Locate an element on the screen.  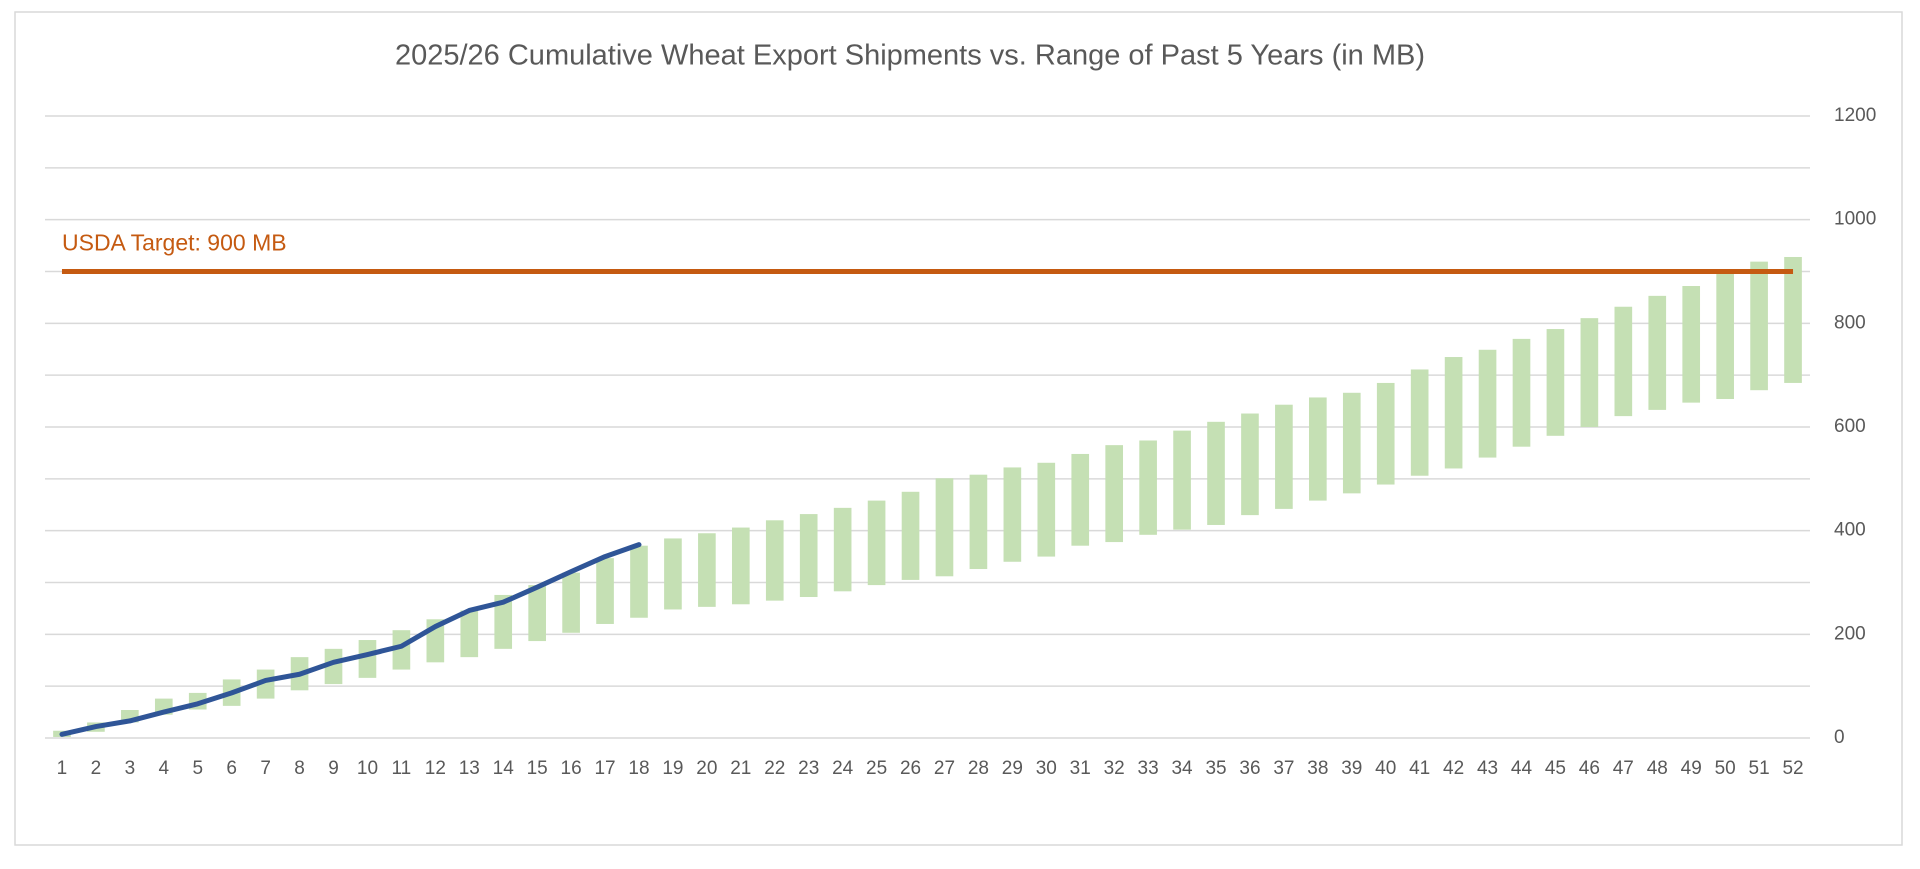
x-tick-label: 9 is located at coordinates (333, 768).